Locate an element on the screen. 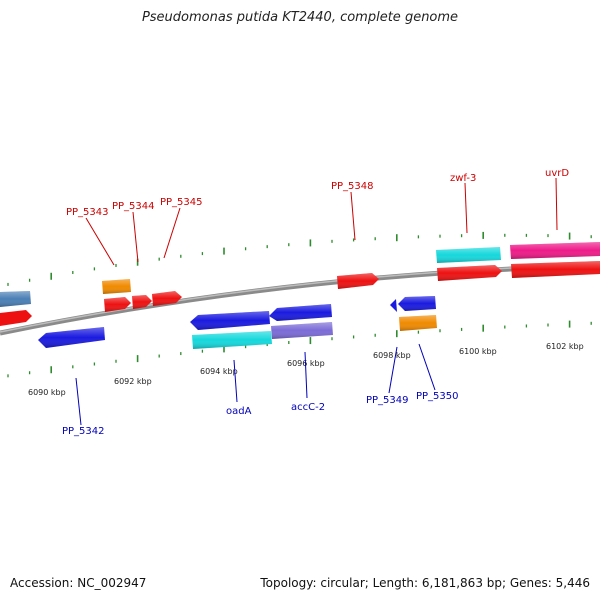 The height and width of the screenshot is (600, 600). scale-label: 6102 kbp is located at coordinates (565, 346).